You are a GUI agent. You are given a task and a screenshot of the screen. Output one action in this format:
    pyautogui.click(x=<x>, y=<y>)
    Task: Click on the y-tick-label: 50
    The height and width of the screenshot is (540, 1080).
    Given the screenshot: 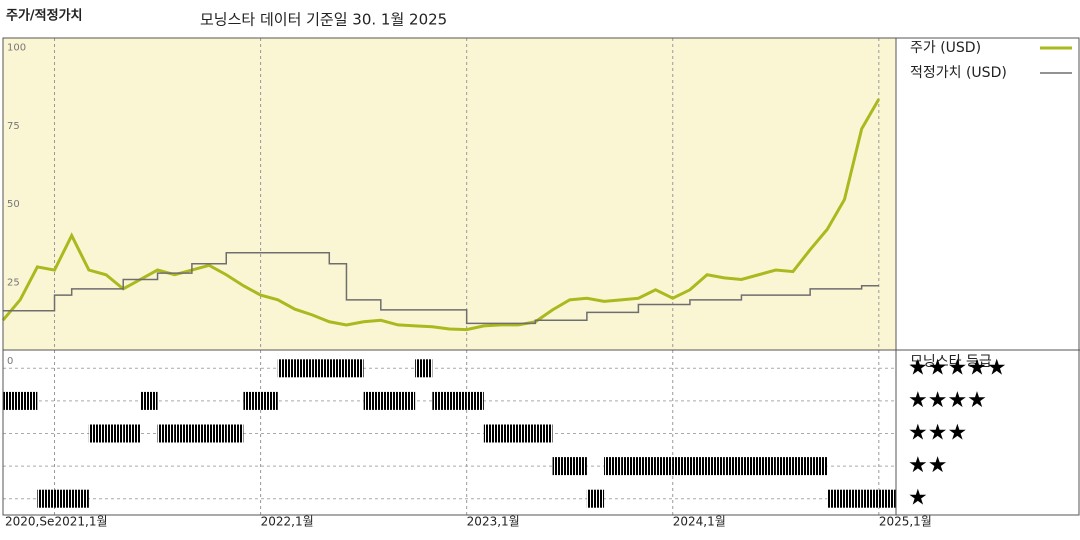 What is the action you would take?
    pyautogui.click(x=13, y=204)
    